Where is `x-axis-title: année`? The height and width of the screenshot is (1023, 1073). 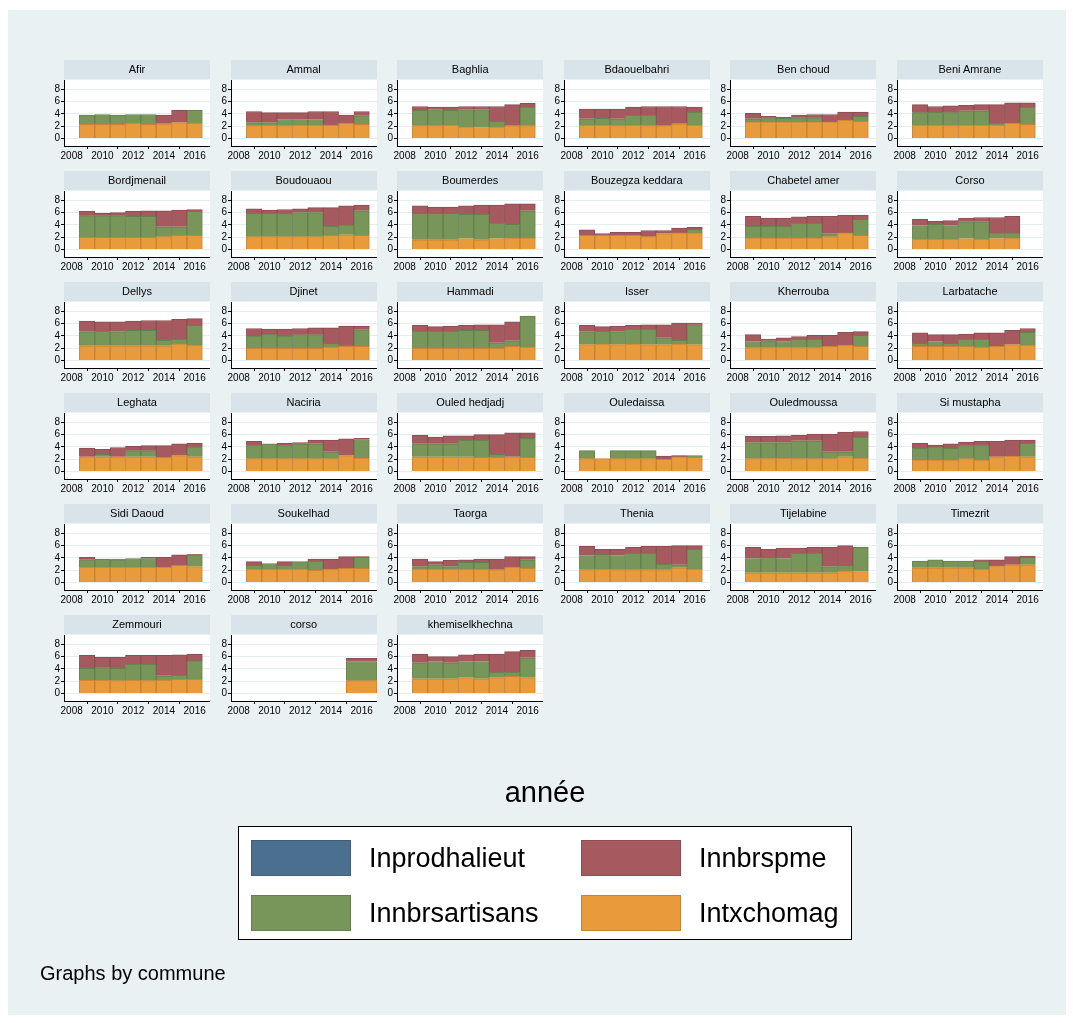 x-axis-title: année is located at coordinates (545, 792).